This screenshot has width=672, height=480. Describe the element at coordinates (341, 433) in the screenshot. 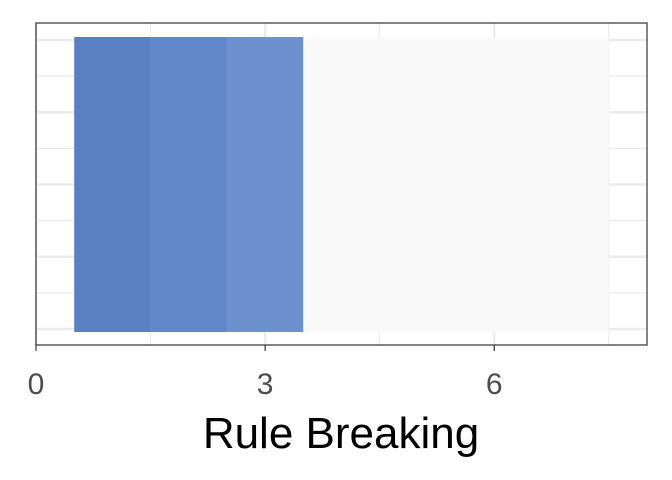

I see `x-axis-title: Rule Breaking` at that location.